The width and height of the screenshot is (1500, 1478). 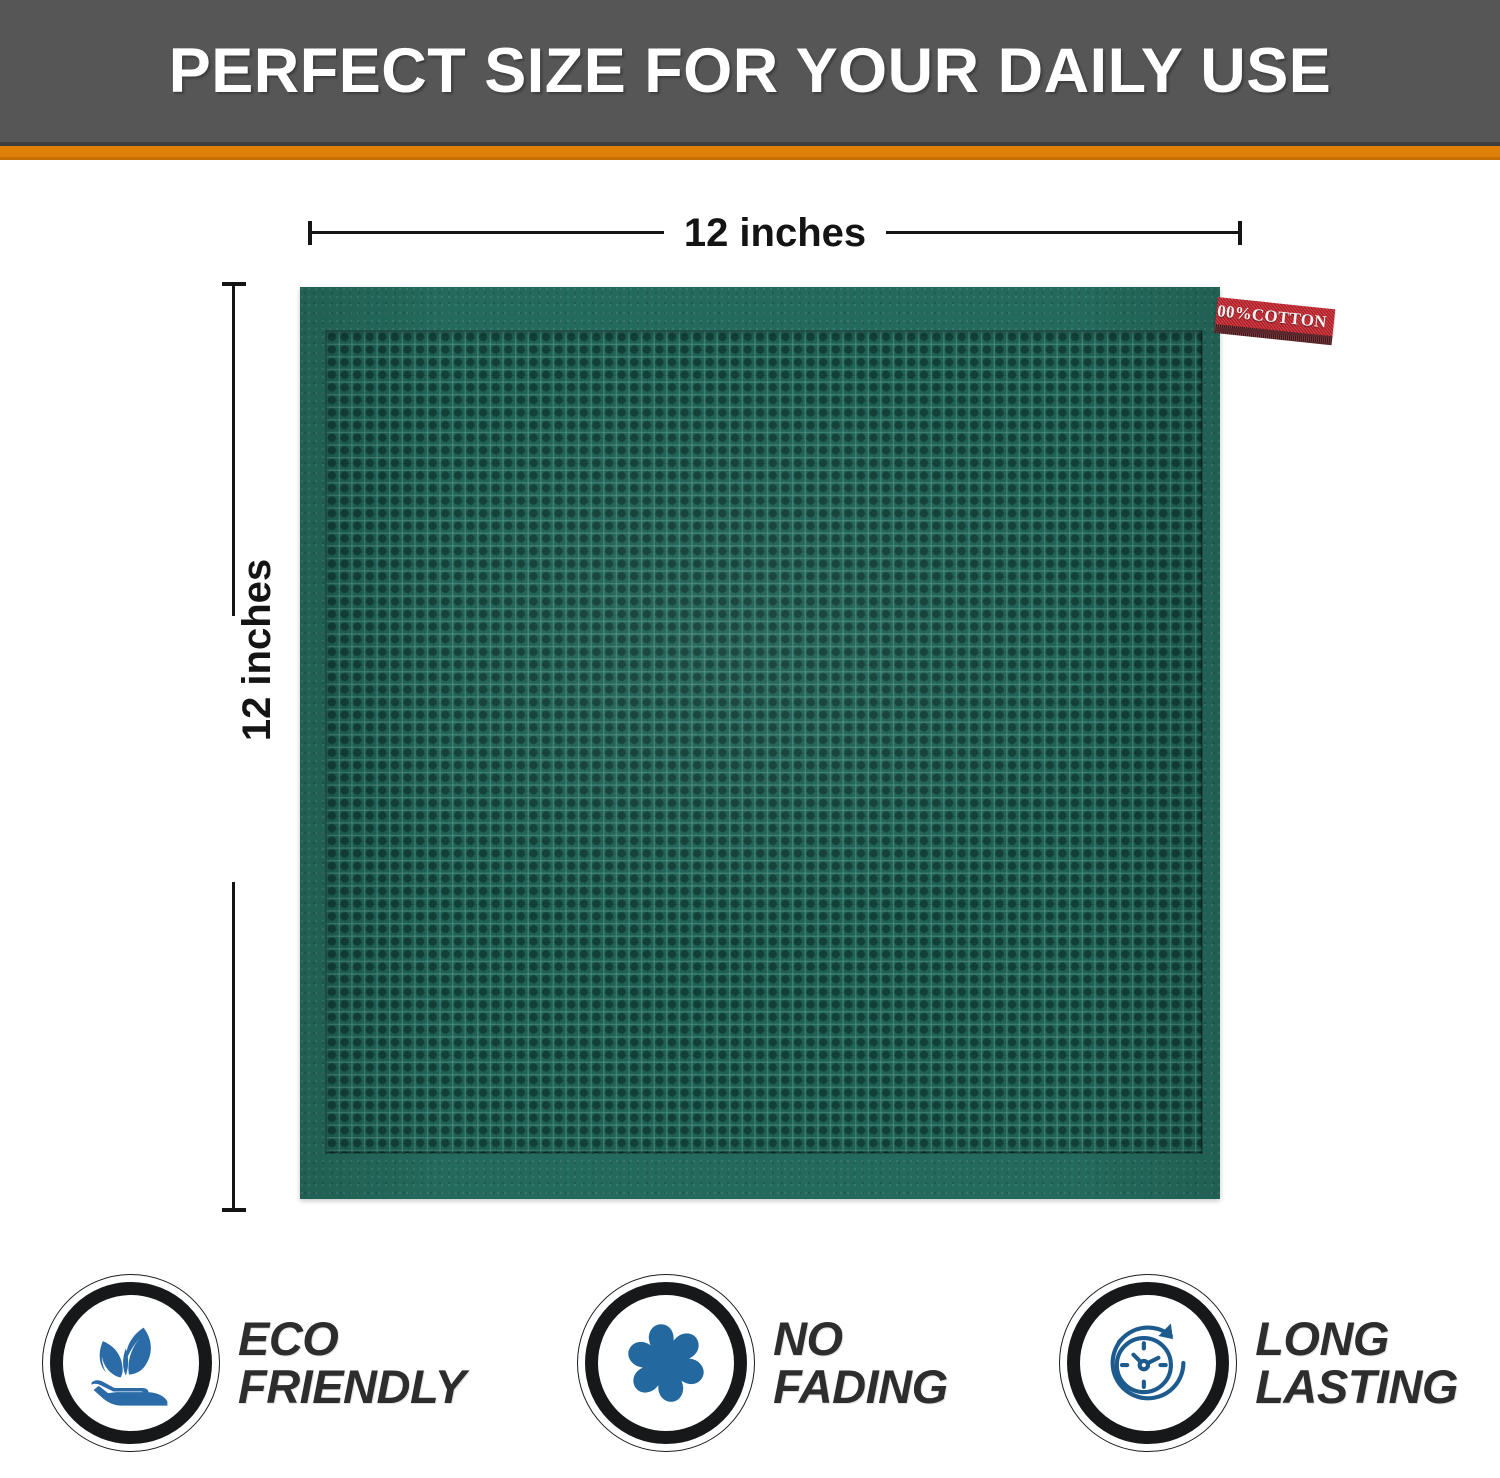 What do you see at coordinates (860, 1386) in the screenshot?
I see `badge-no-fading-line2: FADING` at bounding box center [860, 1386].